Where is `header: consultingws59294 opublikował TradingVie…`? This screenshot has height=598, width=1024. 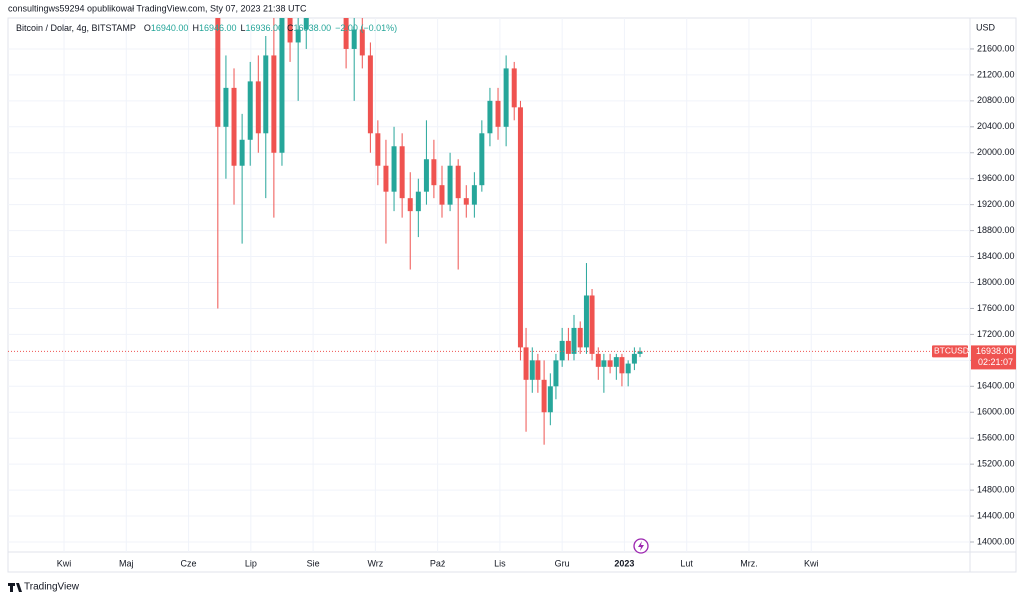
header: consultingws59294 opublikował TradingVie… is located at coordinates (157, 8).